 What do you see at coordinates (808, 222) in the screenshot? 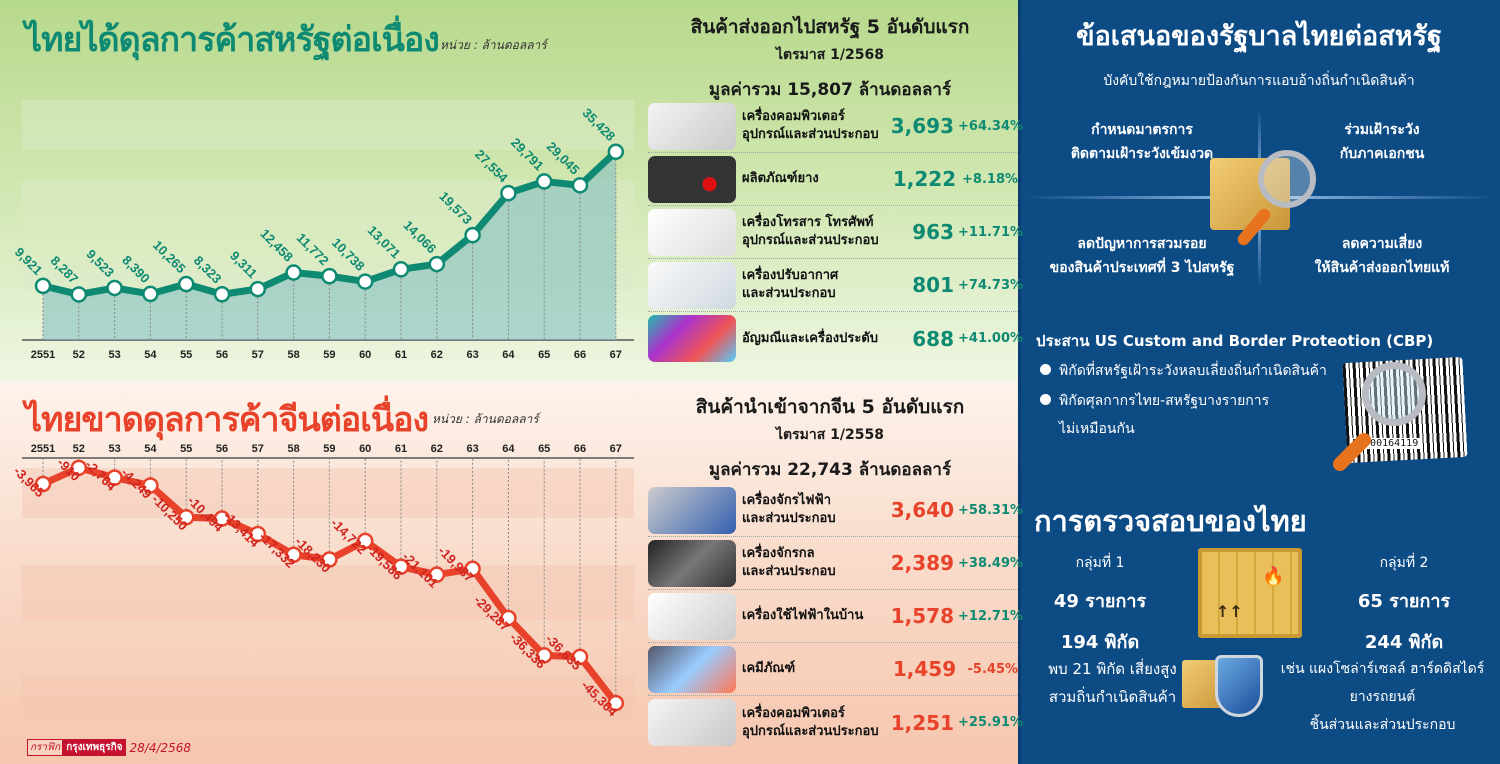
I see `product-name: เครื่องโทรสาร โทรศัพท์` at bounding box center [808, 222].